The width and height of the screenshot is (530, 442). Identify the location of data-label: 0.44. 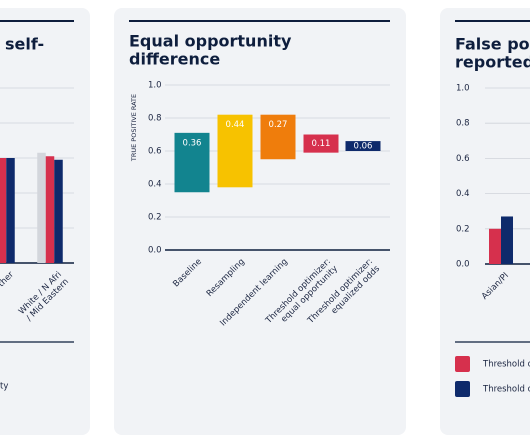
(235, 125).